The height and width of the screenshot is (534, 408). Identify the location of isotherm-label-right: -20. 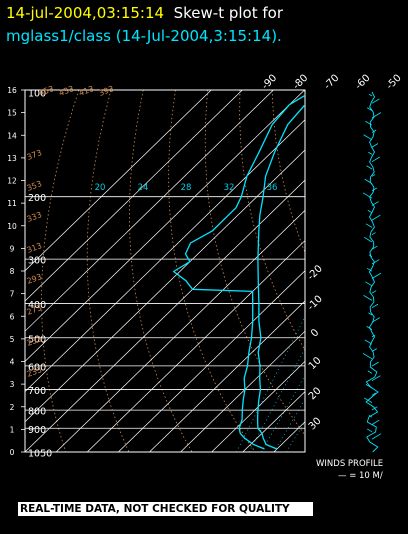
(315, 272).